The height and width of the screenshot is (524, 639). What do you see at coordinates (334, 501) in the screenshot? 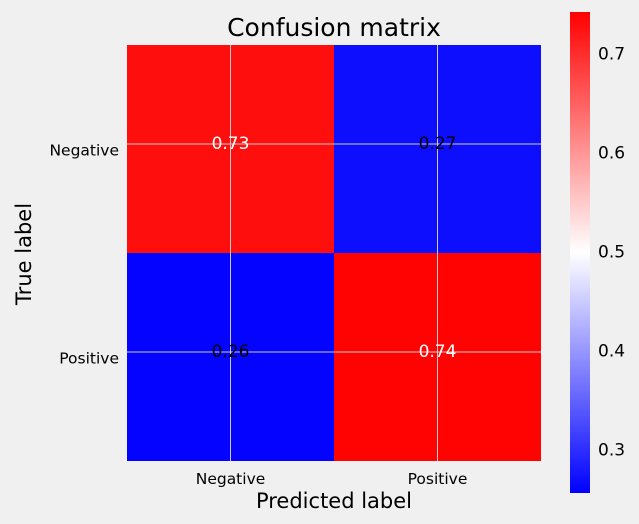
I see `x-axis-label: Predicted label` at bounding box center [334, 501].